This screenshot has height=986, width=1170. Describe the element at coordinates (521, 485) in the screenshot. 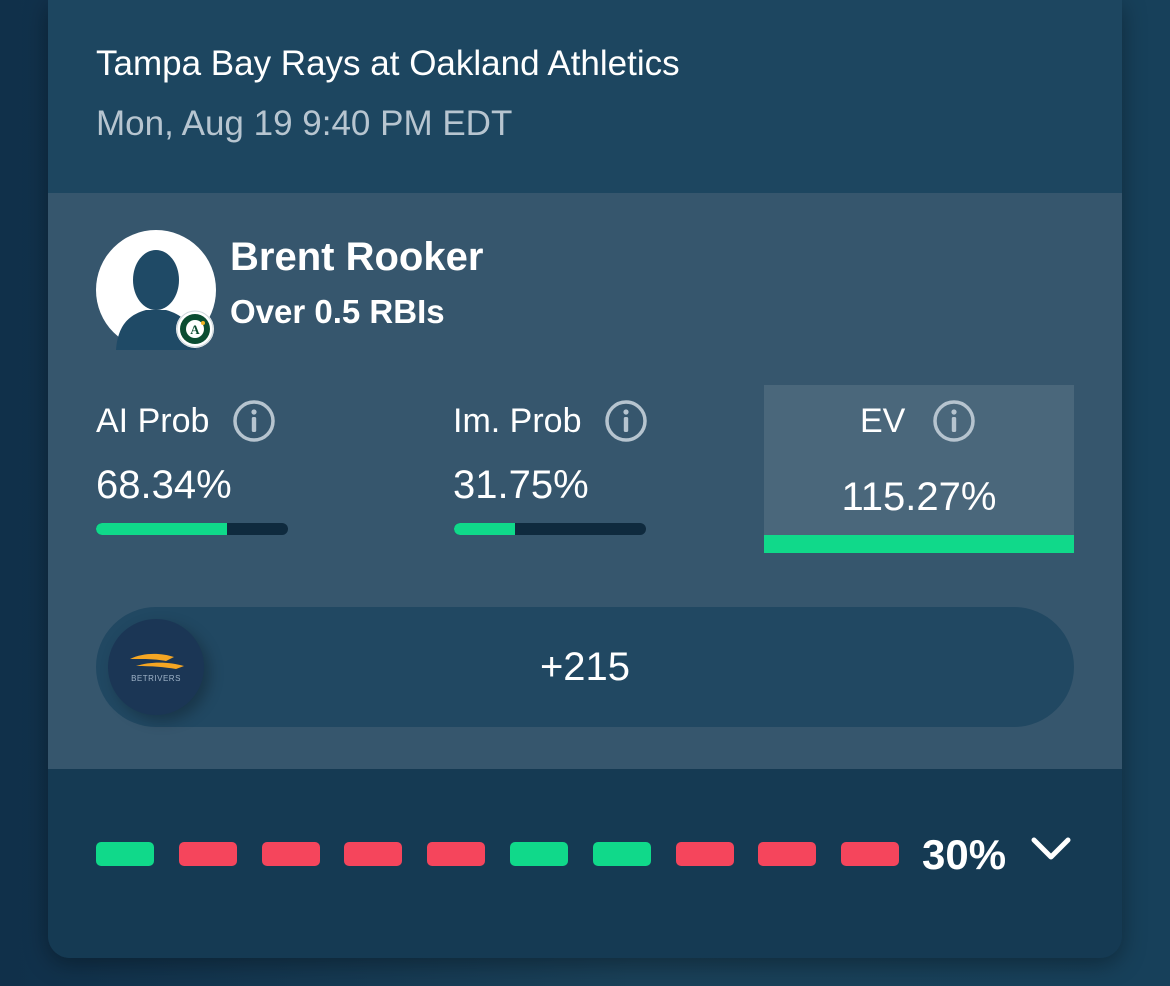

I see `im-prob-value: 31.75%` at that location.